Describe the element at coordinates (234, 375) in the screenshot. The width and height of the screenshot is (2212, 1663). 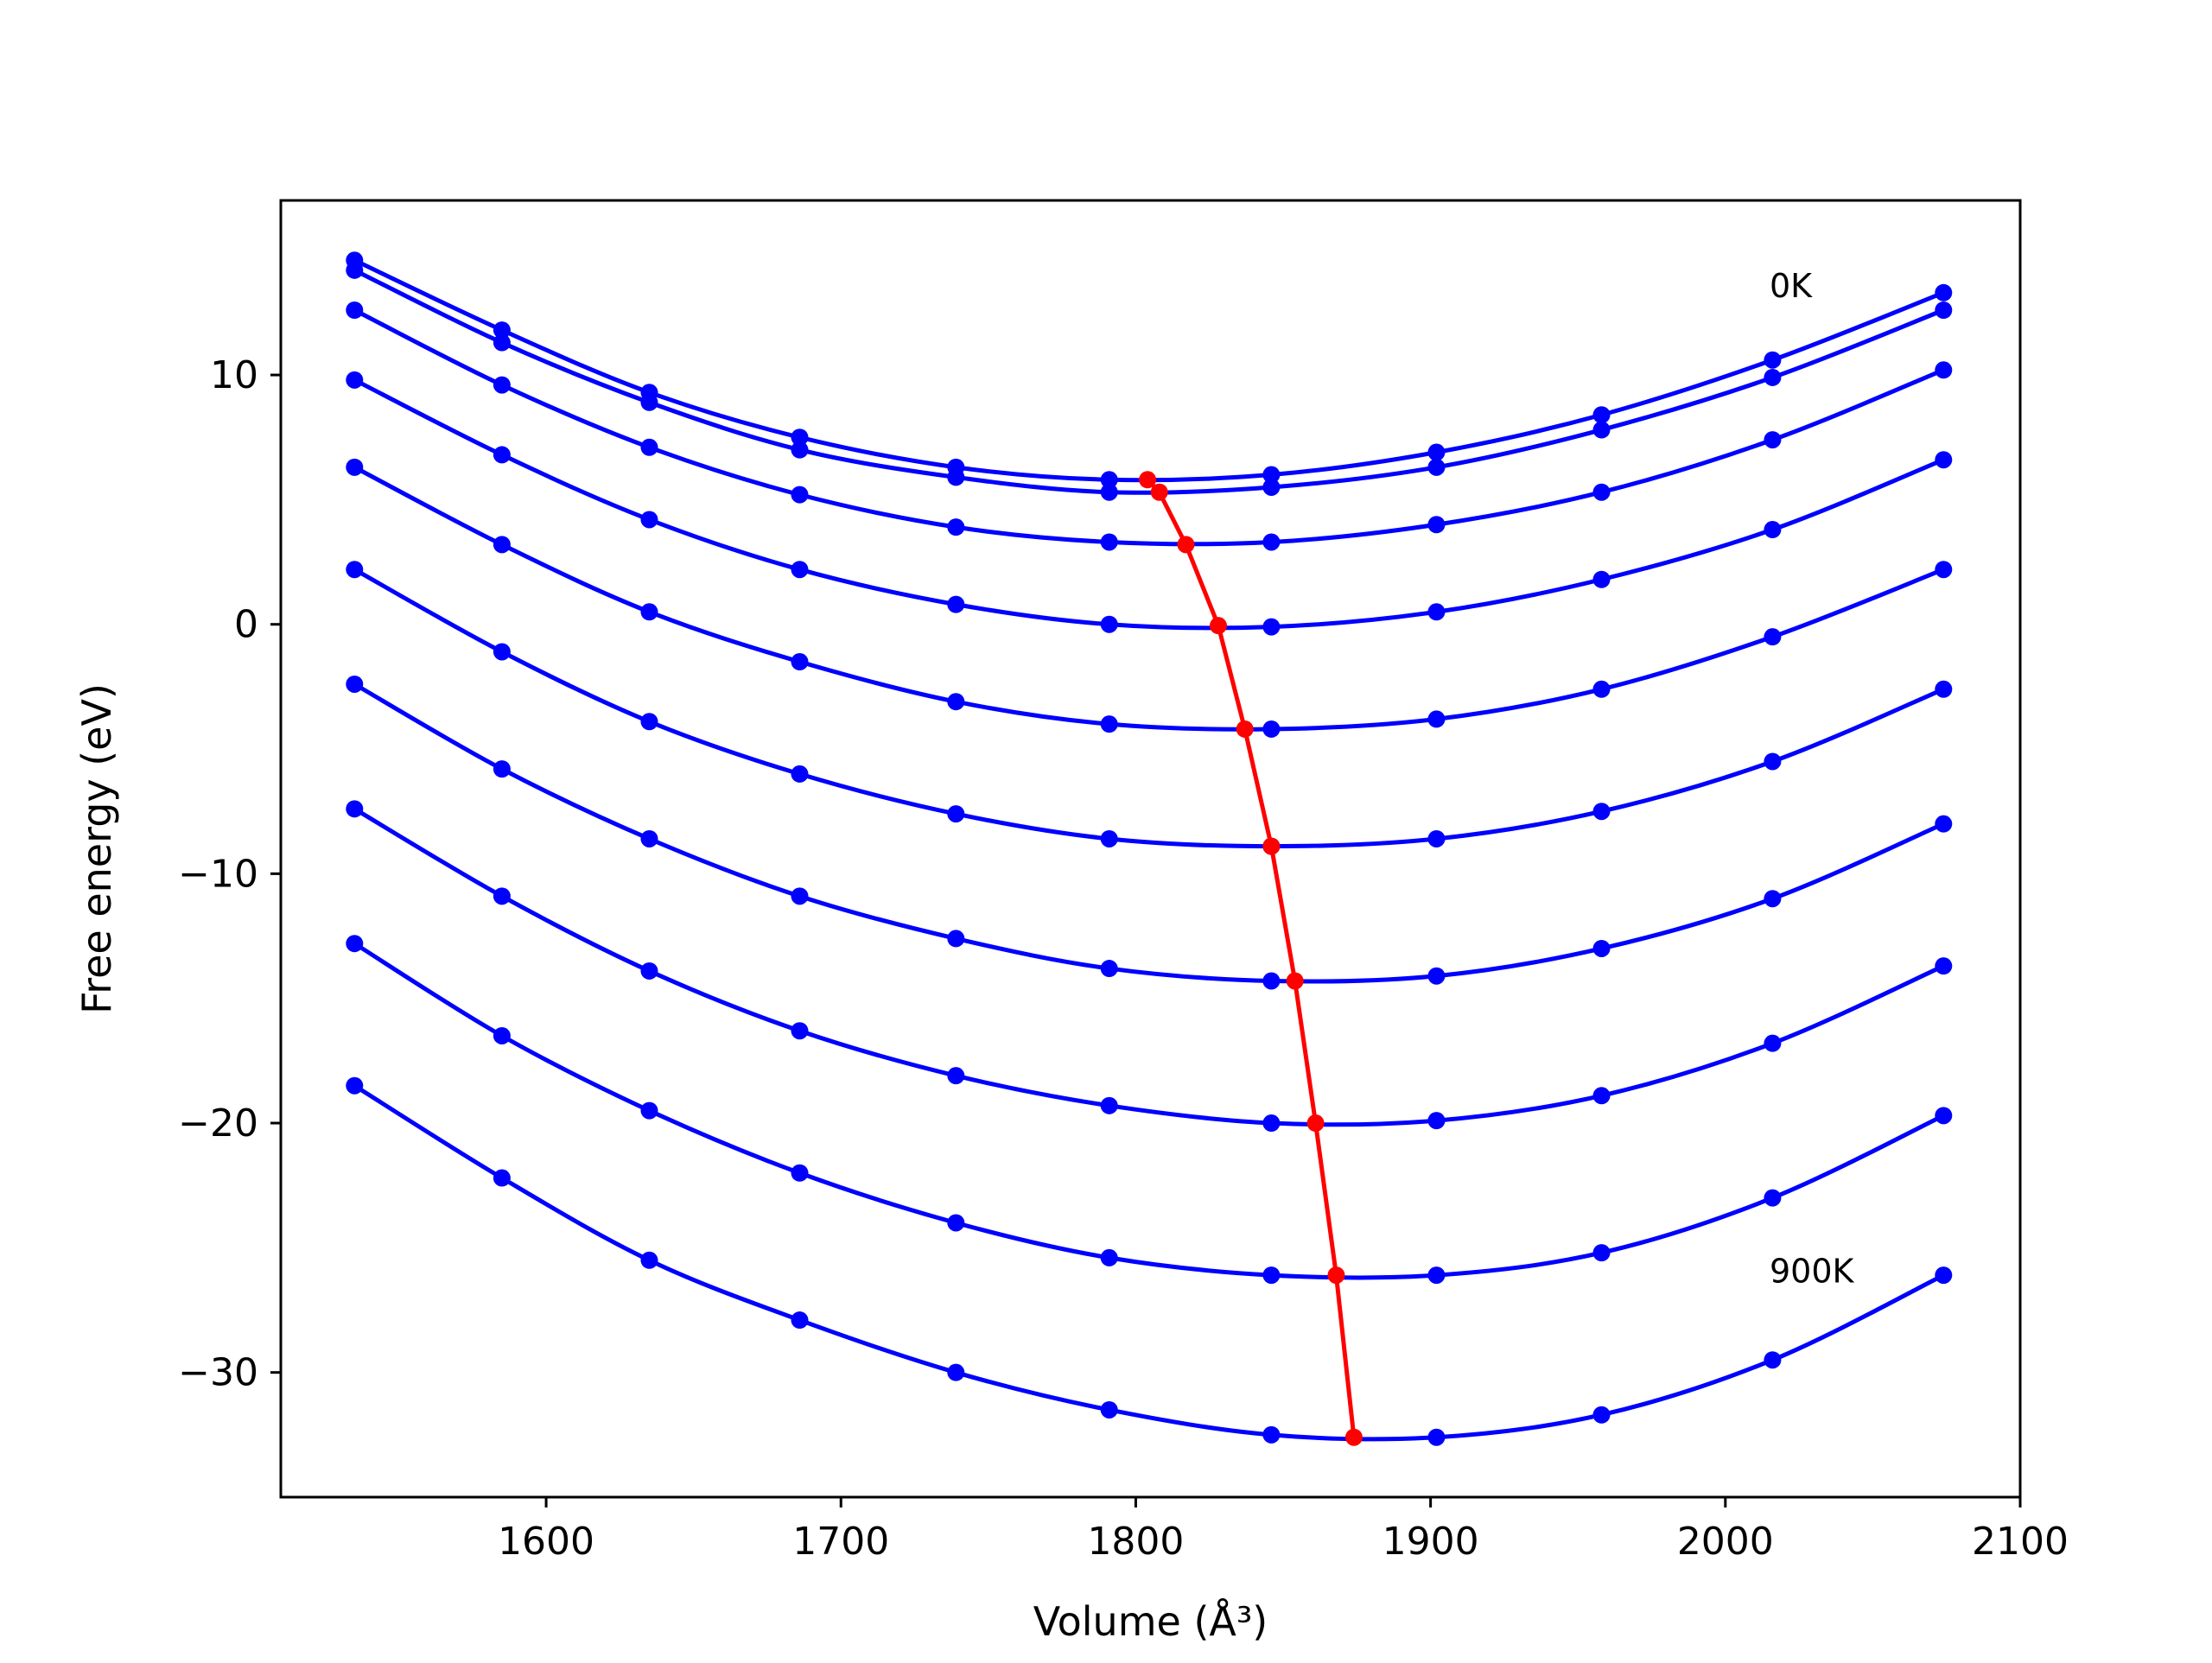
I see `y-tick-label: 10` at that location.